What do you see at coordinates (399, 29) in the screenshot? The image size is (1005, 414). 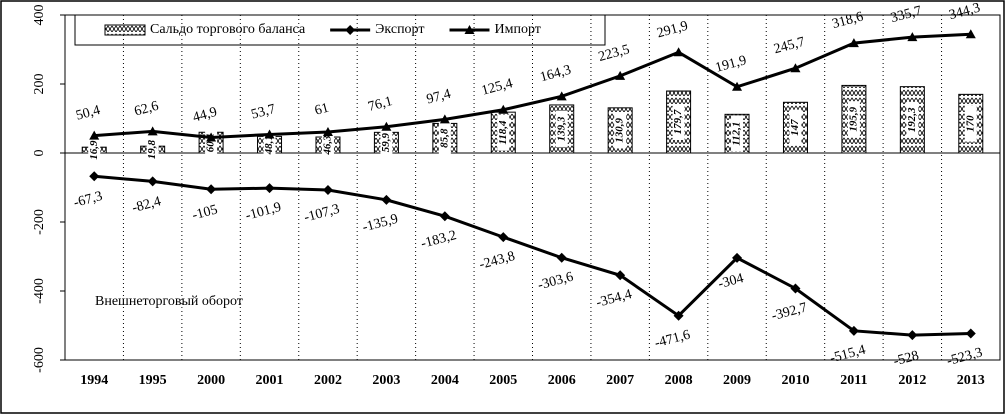 I see `legend-label: Экспорт` at bounding box center [399, 29].